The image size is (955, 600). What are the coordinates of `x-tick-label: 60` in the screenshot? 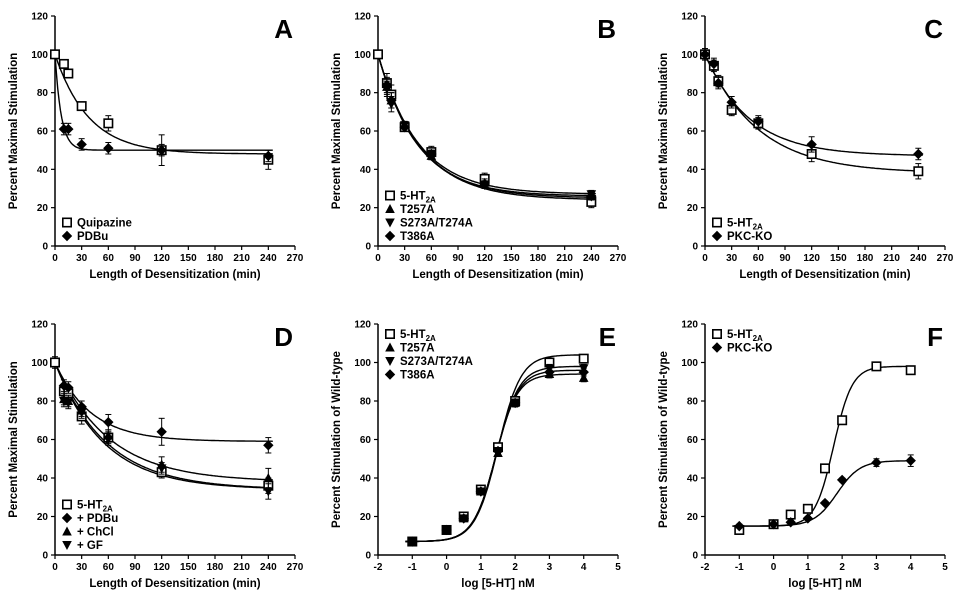 It's located at (109, 567).